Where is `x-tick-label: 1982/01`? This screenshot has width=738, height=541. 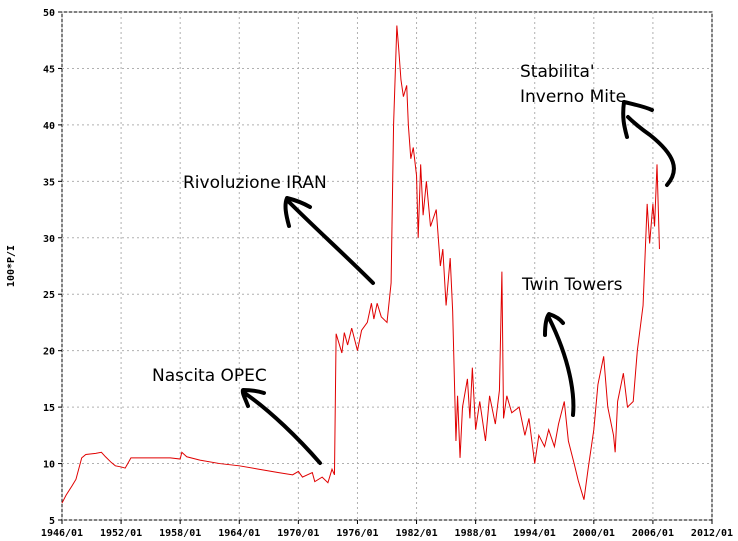 x-tick-label: 1982/01 is located at coordinates (416, 533).